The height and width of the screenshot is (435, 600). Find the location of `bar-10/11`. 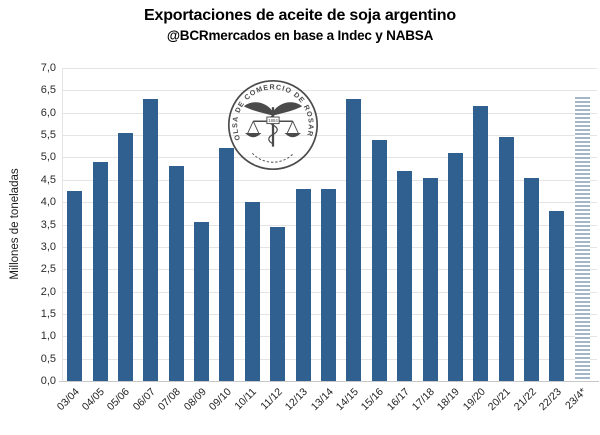

bar-10/11 is located at coordinates (252, 291).